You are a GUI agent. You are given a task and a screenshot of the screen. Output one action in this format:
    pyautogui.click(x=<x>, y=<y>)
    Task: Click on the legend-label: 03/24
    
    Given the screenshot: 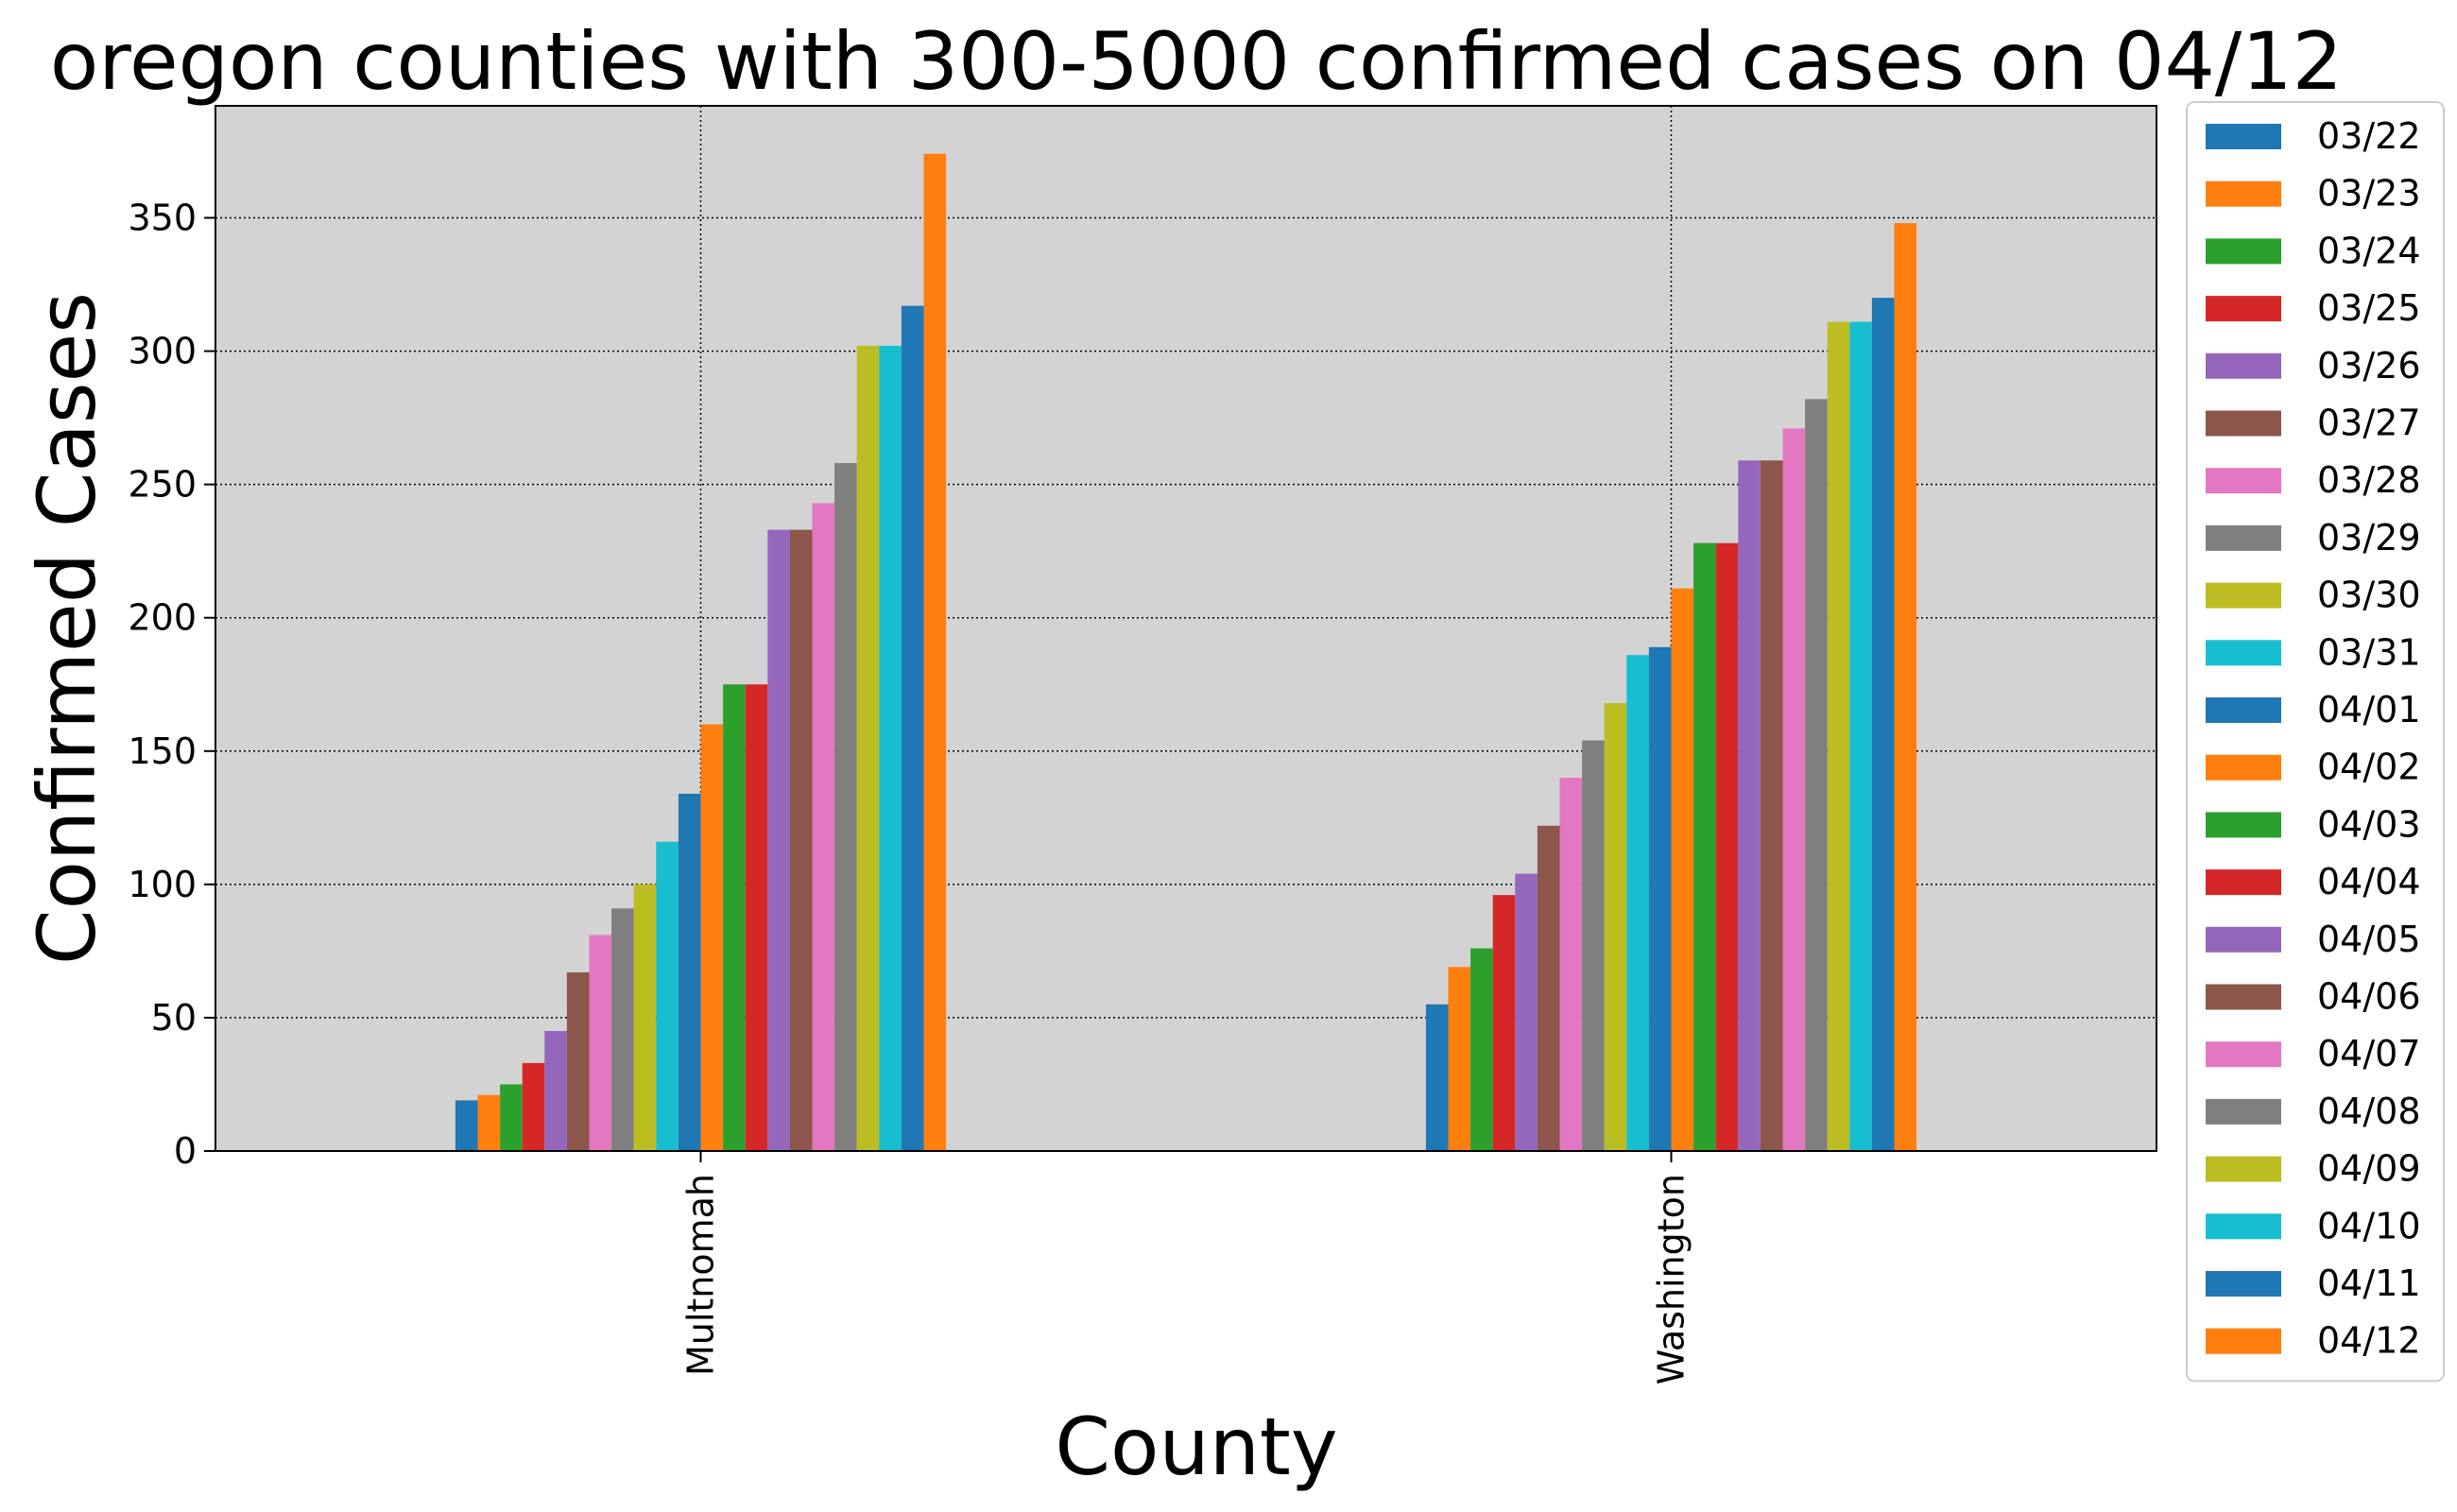 What is the action you would take?
    pyautogui.click(x=2369, y=250)
    